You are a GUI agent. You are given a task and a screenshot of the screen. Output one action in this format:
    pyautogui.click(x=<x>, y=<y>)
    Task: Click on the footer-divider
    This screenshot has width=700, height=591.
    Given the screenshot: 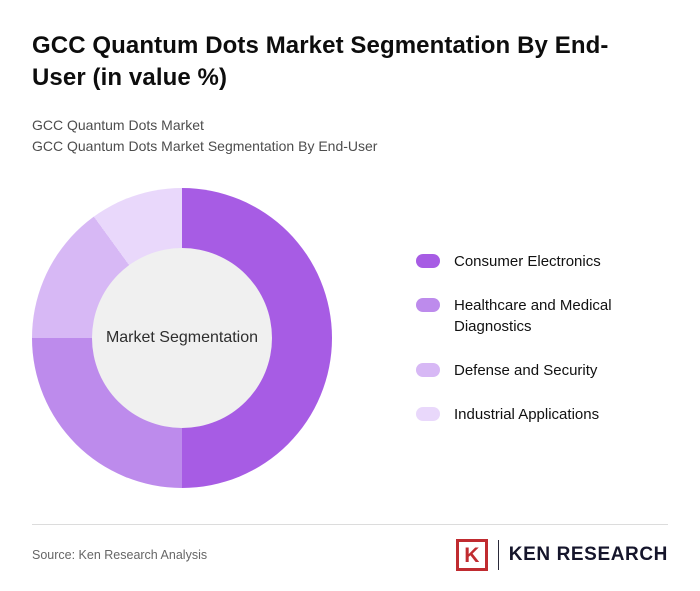 What is the action you would take?
    pyautogui.click(x=350, y=525)
    